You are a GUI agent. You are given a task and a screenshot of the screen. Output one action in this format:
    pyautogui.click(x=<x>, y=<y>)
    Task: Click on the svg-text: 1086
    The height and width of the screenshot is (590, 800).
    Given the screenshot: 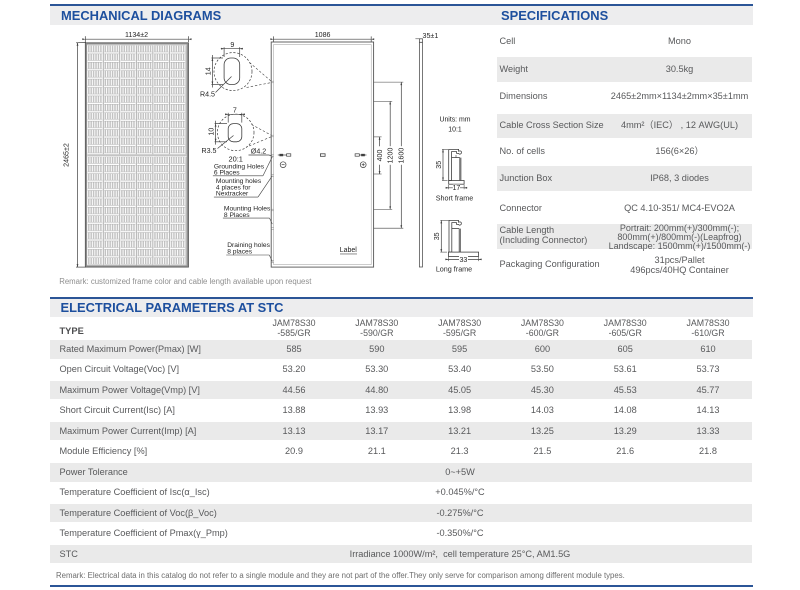 What is the action you would take?
    pyautogui.click(x=323, y=35)
    